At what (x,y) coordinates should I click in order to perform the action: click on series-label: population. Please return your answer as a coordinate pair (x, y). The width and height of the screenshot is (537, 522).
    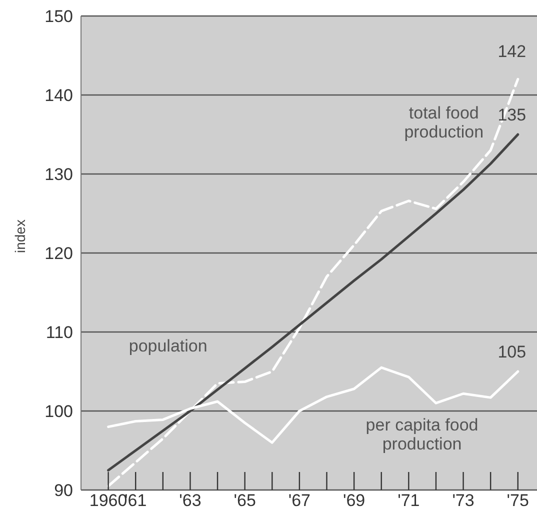
    Looking at the image, I should click on (168, 346).